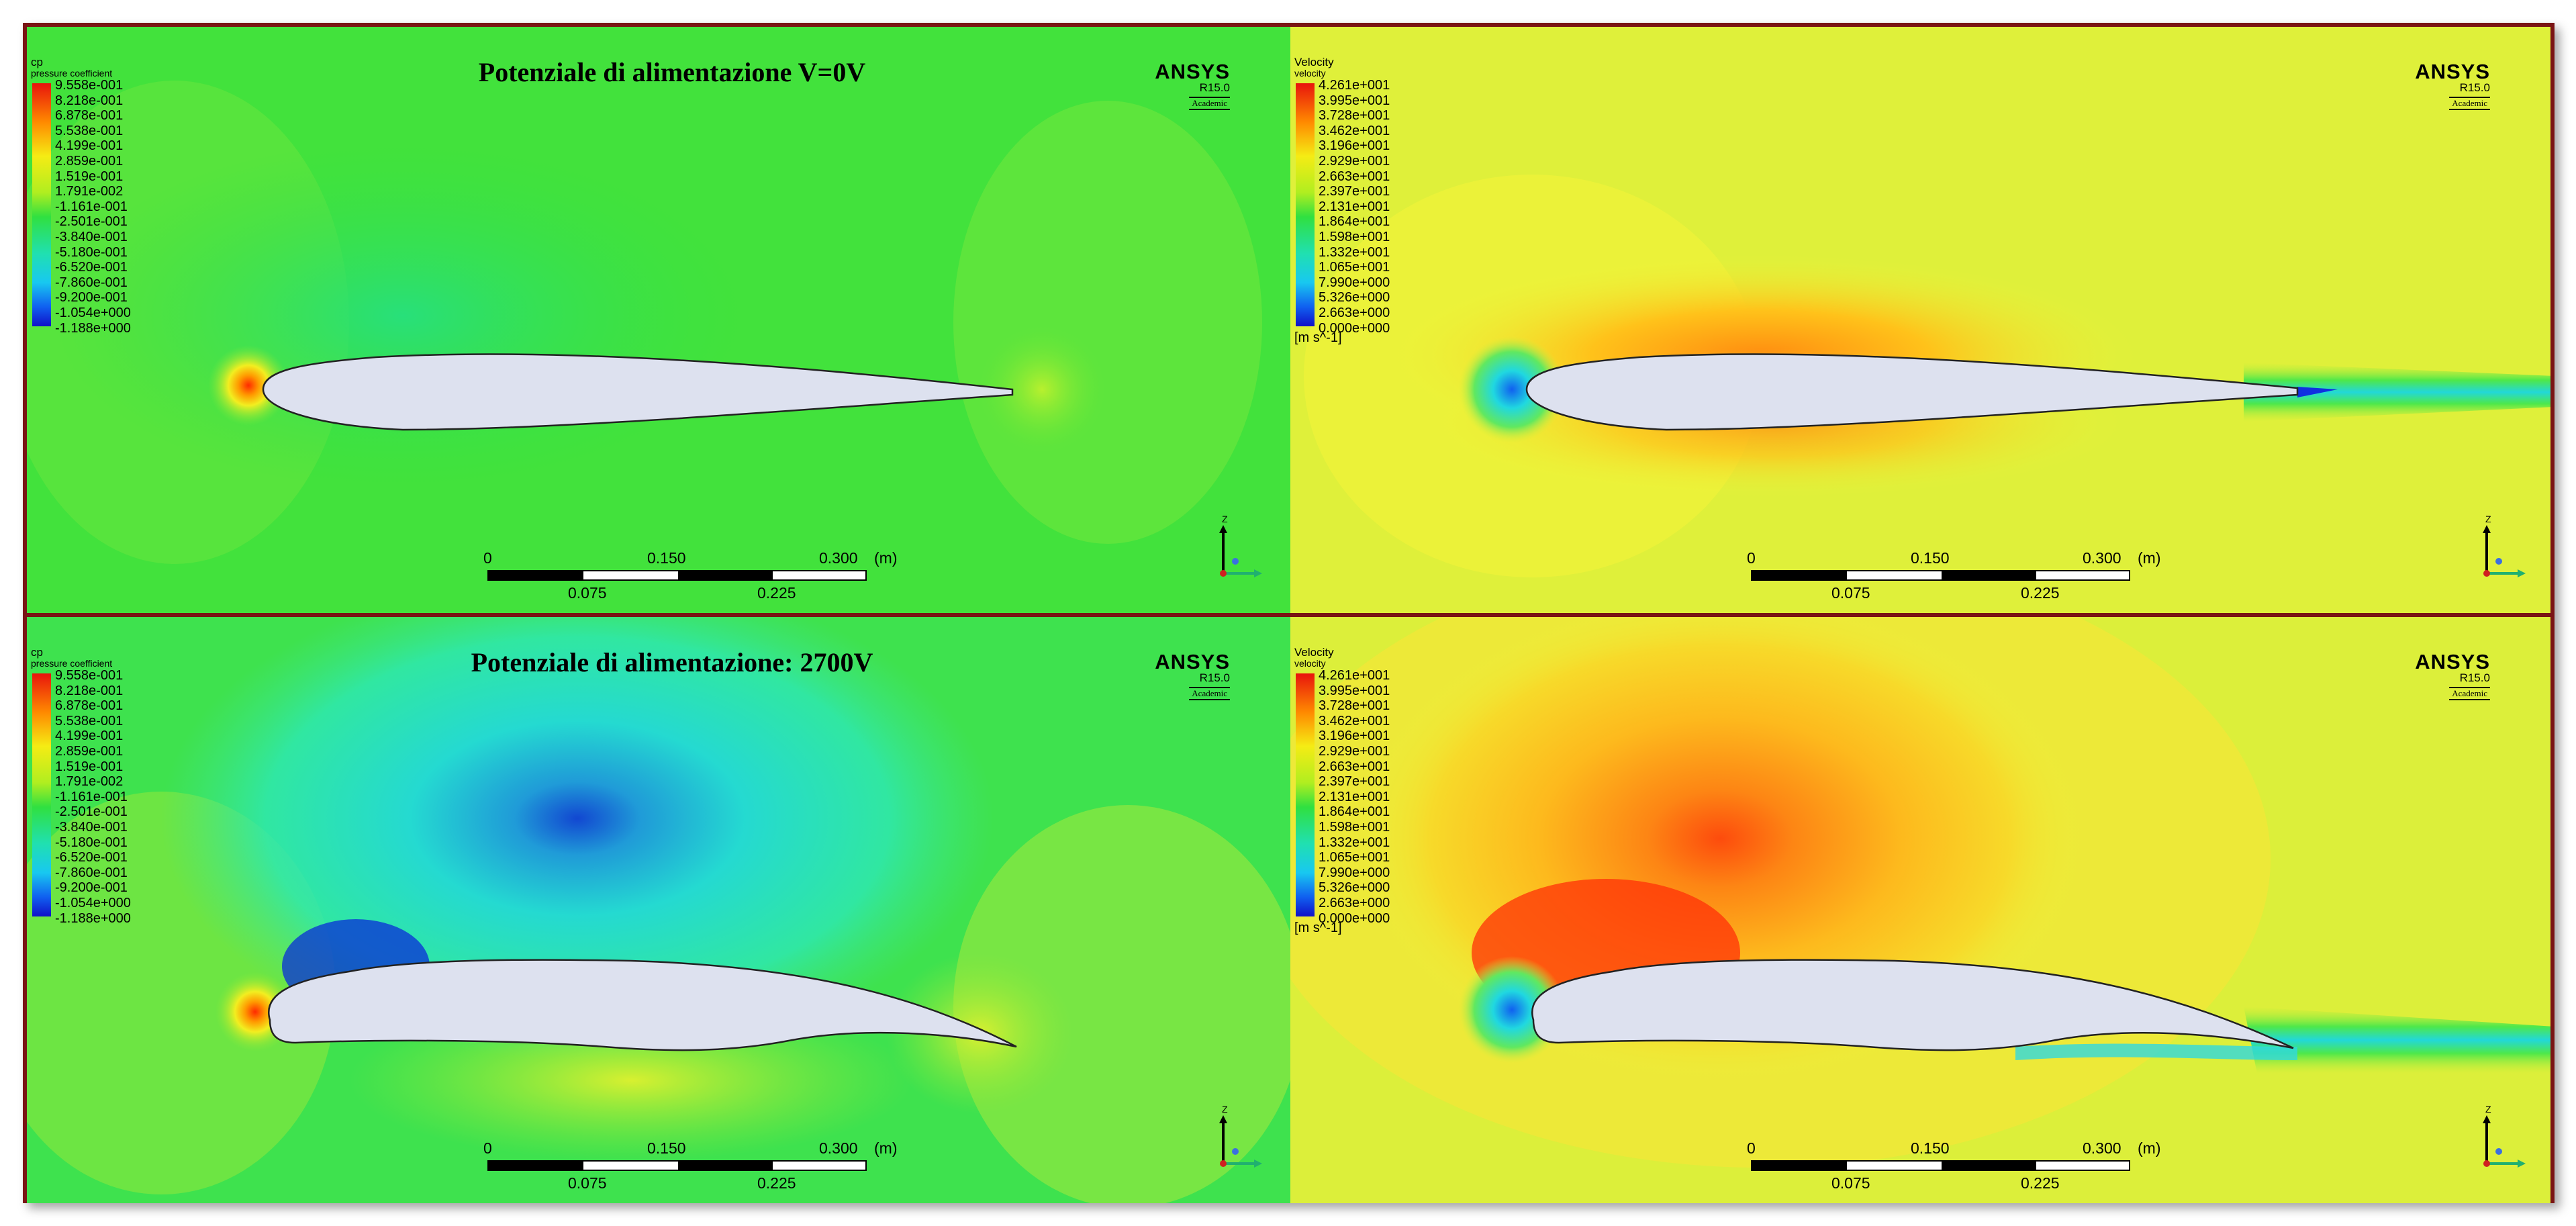 The height and width of the screenshot is (1226, 2576). Describe the element at coordinates (672, 72) in the screenshot. I see `panel-title: Potenziale di alimentazione V=0V` at that location.